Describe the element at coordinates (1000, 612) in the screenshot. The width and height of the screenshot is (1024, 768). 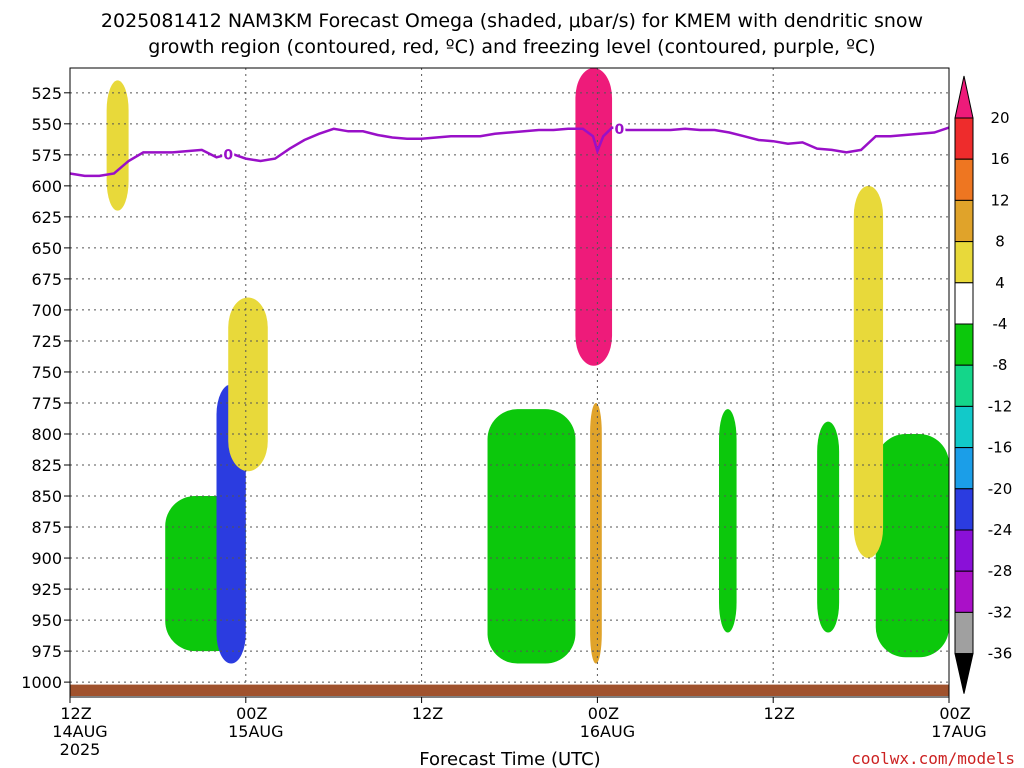
I see `colorbar-label: -32` at that location.